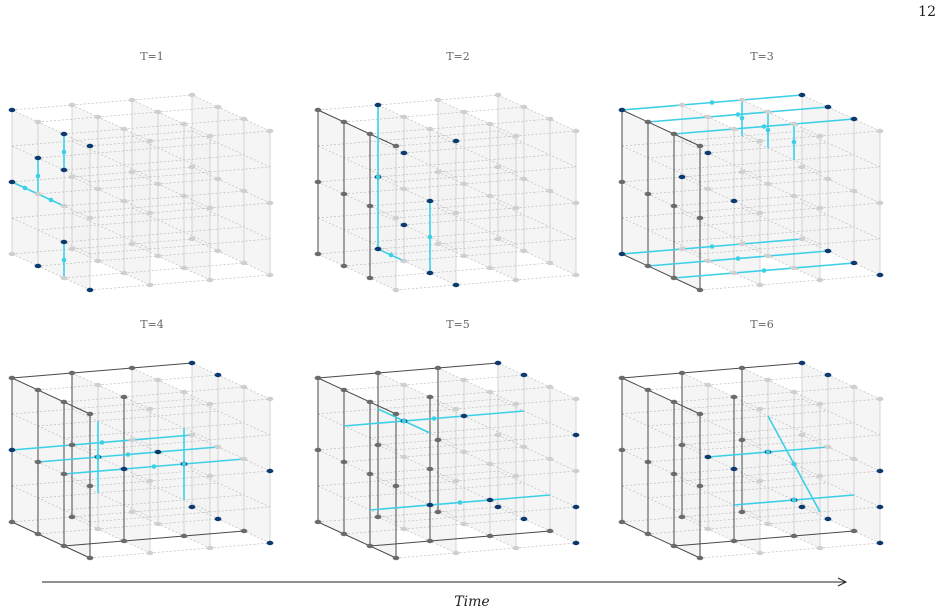 The image size is (944, 616). I want to click on grid-cube-t5, so click(447, 460).